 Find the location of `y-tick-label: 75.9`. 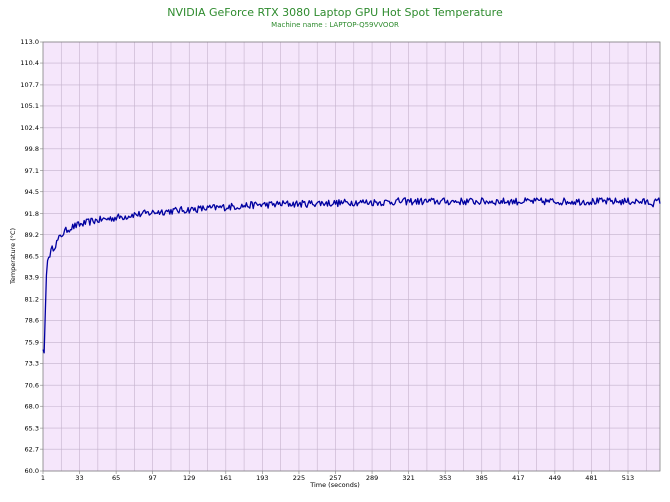

y-tick-label: 75.9 is located at coordinates (32, 343).